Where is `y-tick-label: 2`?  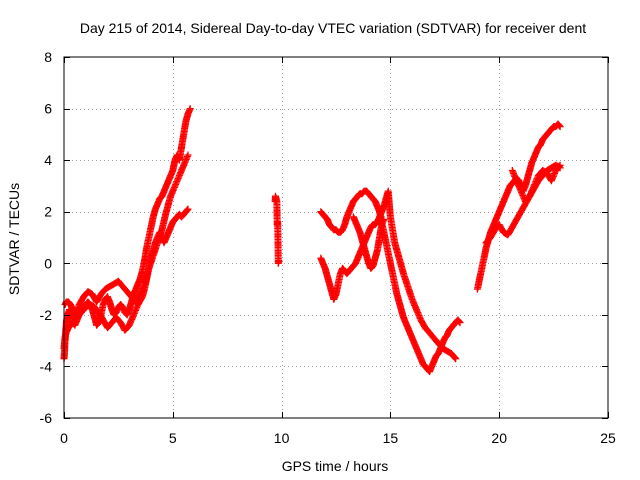
y-tick-label: 2 is located at coordinates (48, 212).